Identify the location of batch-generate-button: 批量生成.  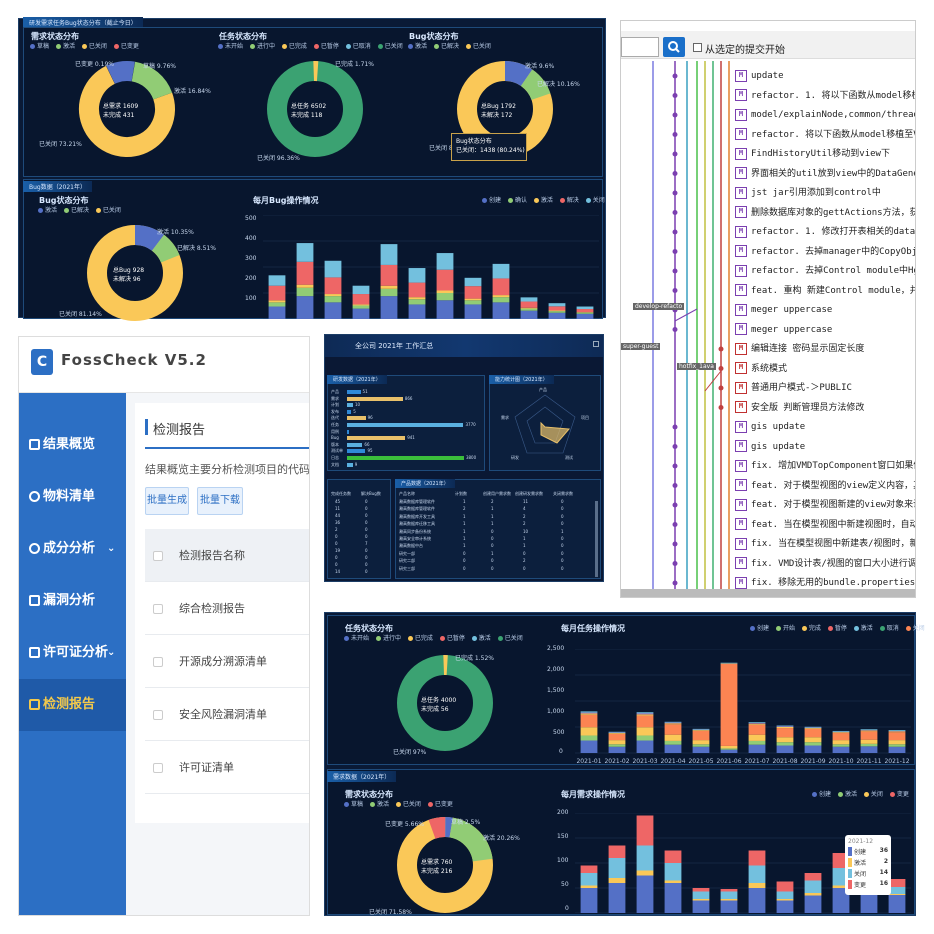
(167, 501).